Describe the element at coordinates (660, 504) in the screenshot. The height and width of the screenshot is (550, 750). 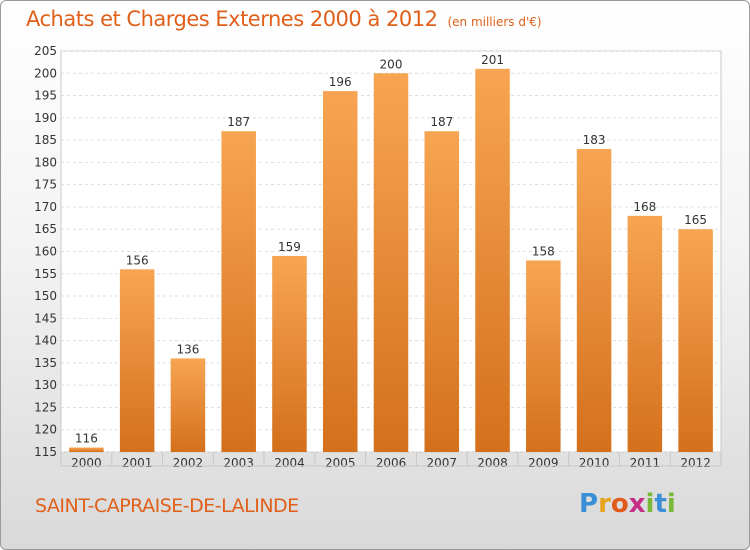
I see `logo-letter: t` at that location.